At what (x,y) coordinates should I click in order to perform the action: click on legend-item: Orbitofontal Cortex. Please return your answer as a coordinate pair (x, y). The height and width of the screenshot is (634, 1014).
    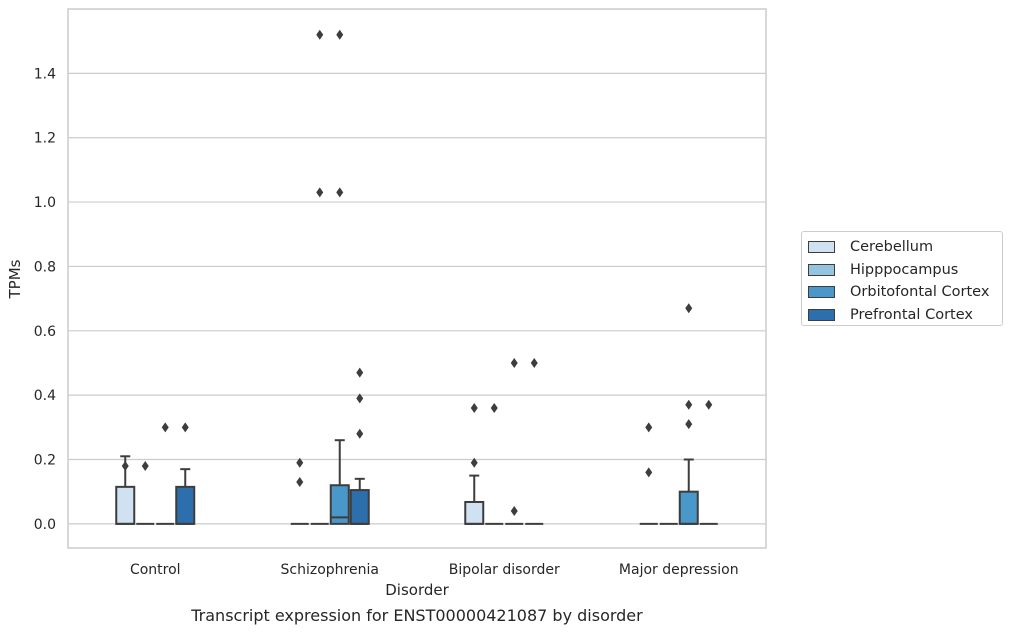
    Looking at the image, I should click on (905, 292).